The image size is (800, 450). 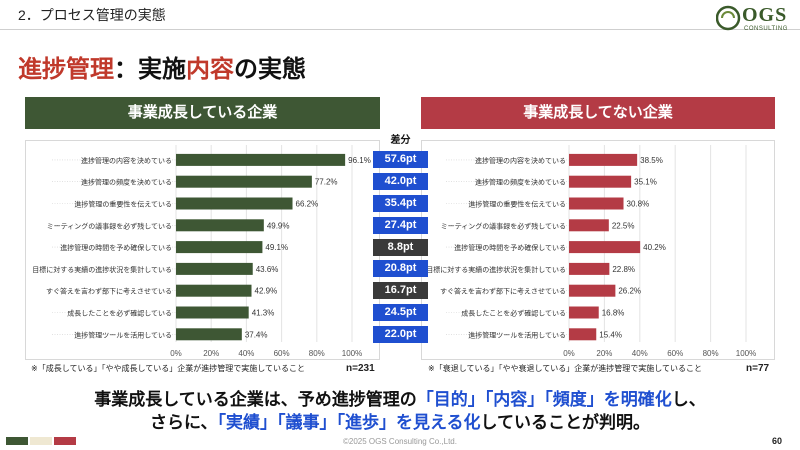 What do you see at coordinates (184, 422) in the screenshot?
I see `conclusion-2a: さらに、` at bounding box center [184, 422].